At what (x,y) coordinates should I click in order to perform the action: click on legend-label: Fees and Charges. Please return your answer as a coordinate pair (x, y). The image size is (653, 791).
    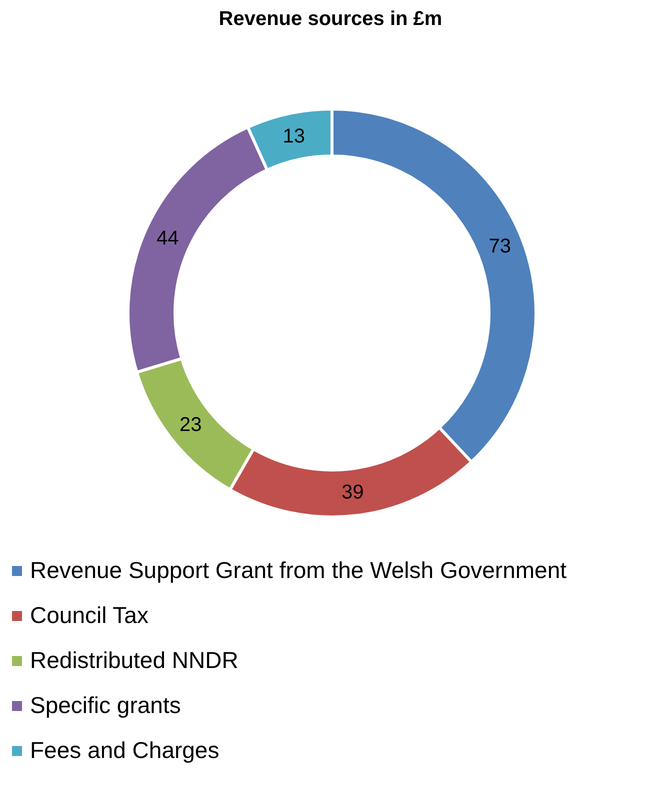
    Looking at the image, I should click on (125, 750).